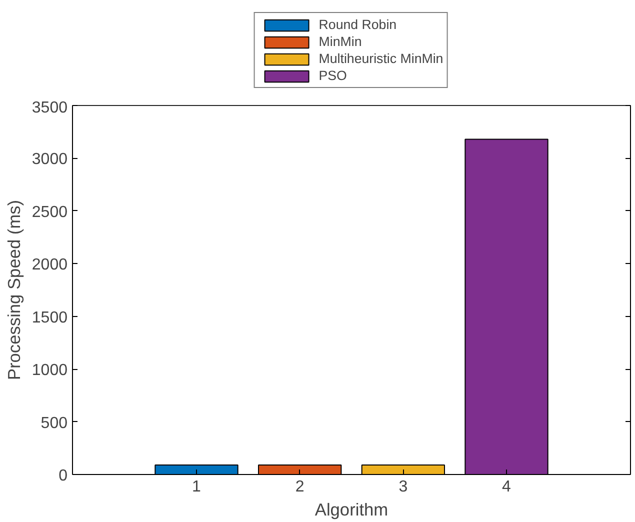 This screenshot has height=522, width=635. What do you see at coordinates (351, 510) in the screenshot?
I see `x-axis-title: Algorithm` at bounding box center [351, 510].